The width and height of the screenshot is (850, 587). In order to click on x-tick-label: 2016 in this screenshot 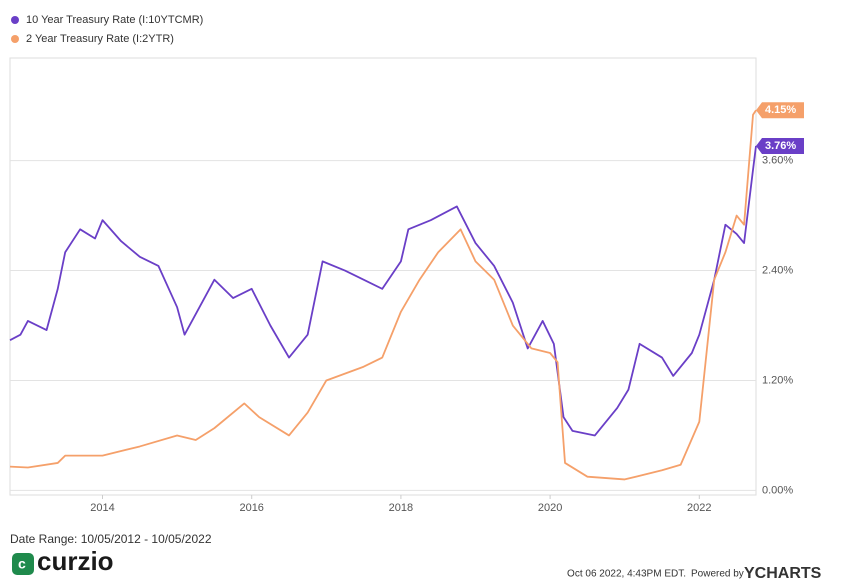, I will do `click(251, 508)`.